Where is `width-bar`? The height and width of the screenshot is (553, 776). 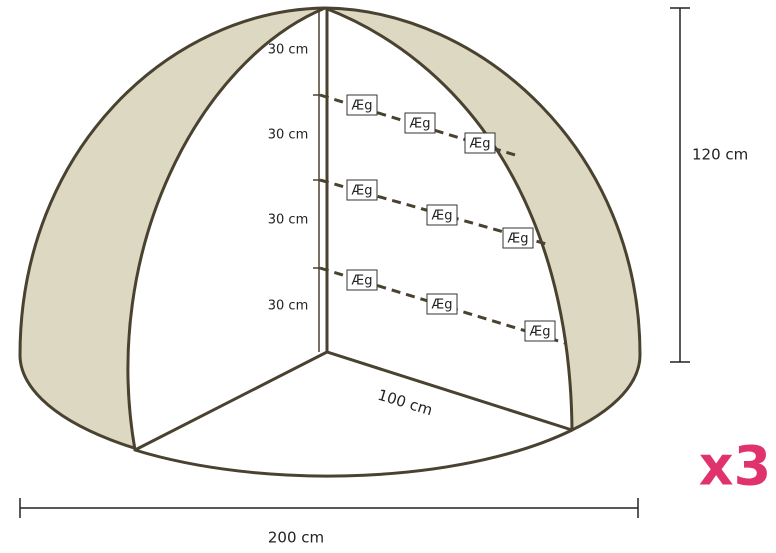
width-bar is located at coordinates (329, 508).